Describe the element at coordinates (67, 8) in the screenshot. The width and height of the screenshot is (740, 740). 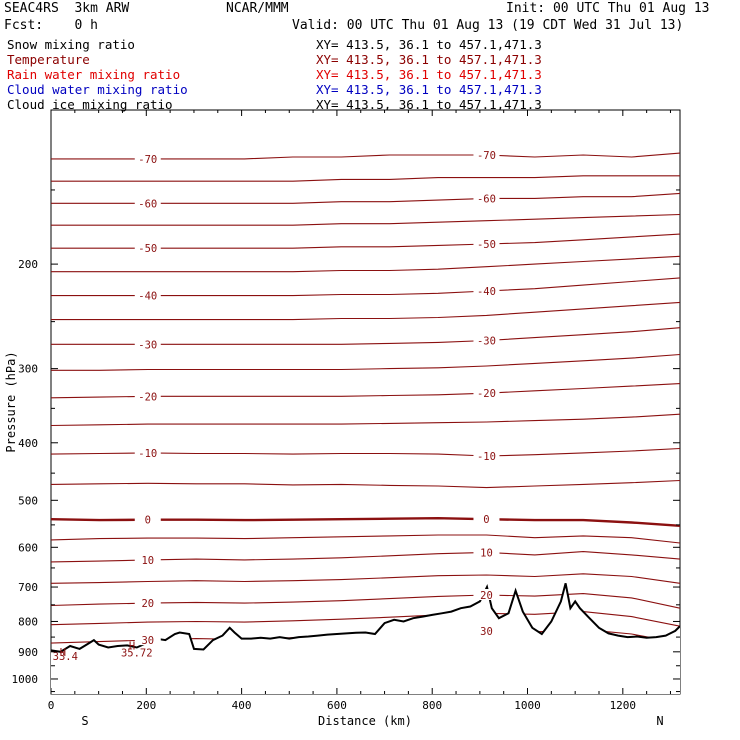
I see `model-title: SEAC4RS 3km ARW` at that location.